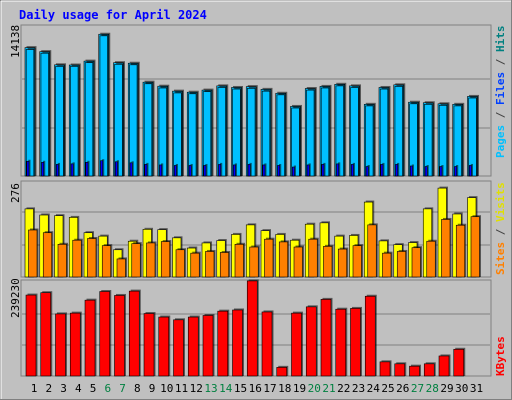  What do you see at coordinates (476, 388) in the screenshot?
I see `x-tick-label: 31` at bounding box center [476, 388].